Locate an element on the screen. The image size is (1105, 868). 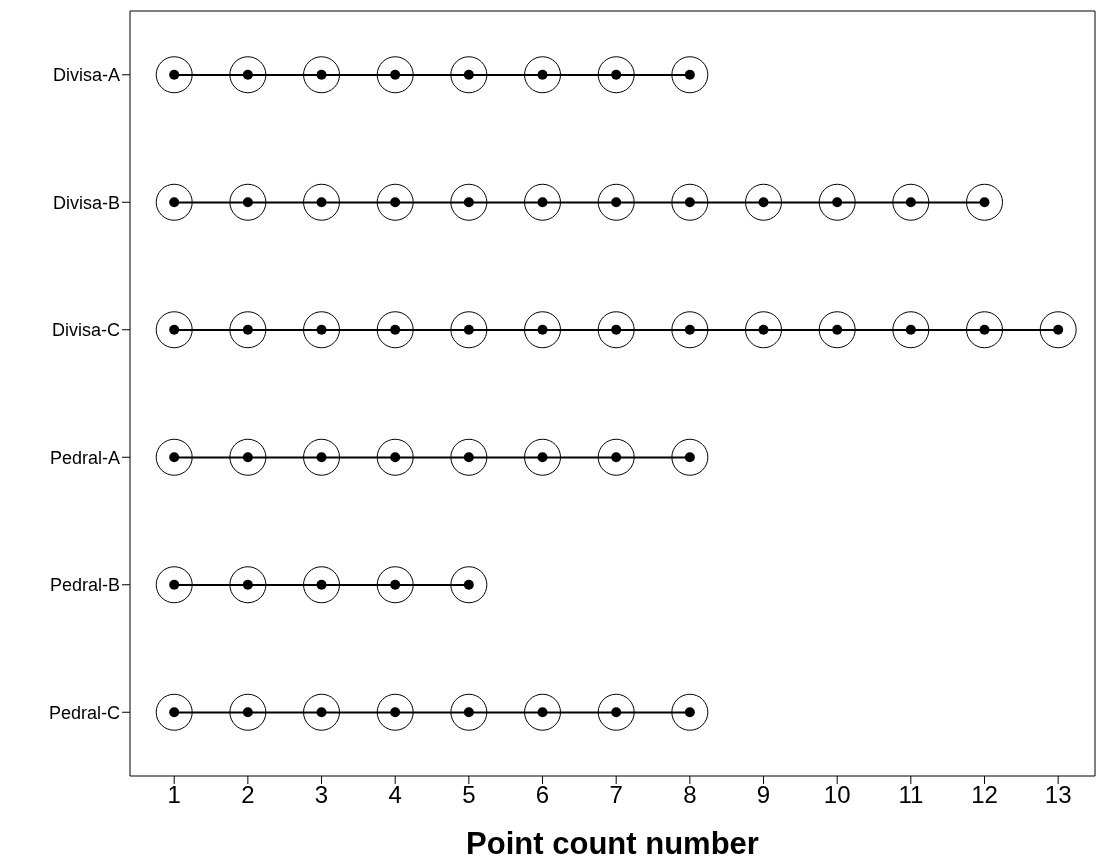
x-tick-label: 1 is located at coordinates (174, 795).